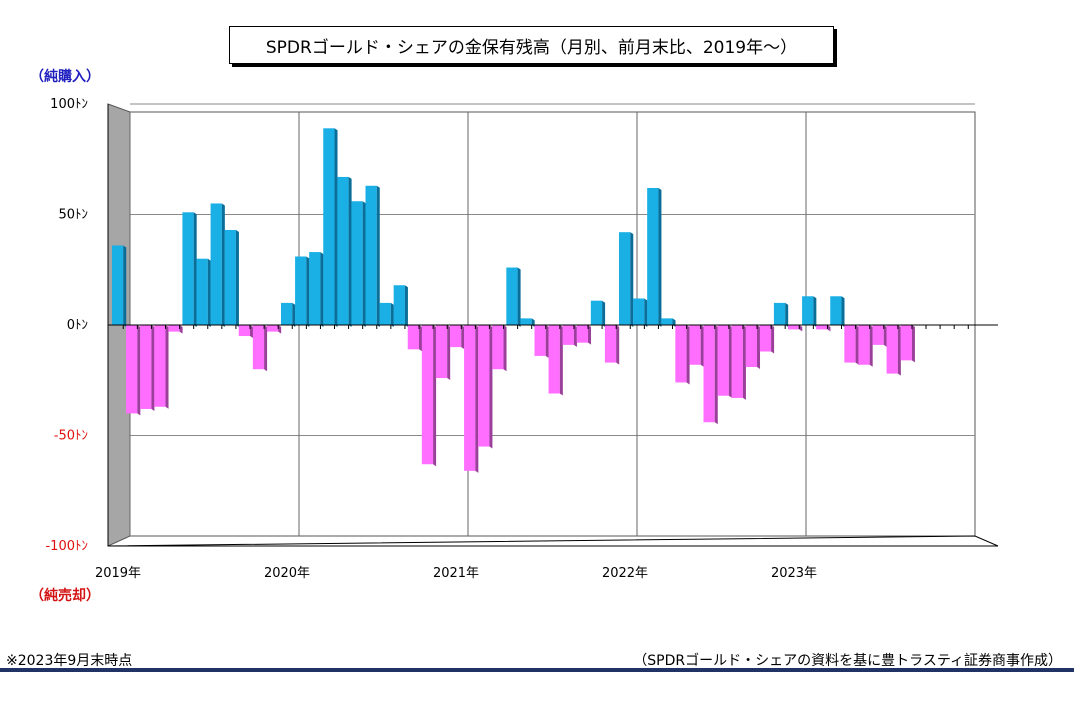  I want to click on y-tick-label: 50ﾄﾝ, so click(73, 215).